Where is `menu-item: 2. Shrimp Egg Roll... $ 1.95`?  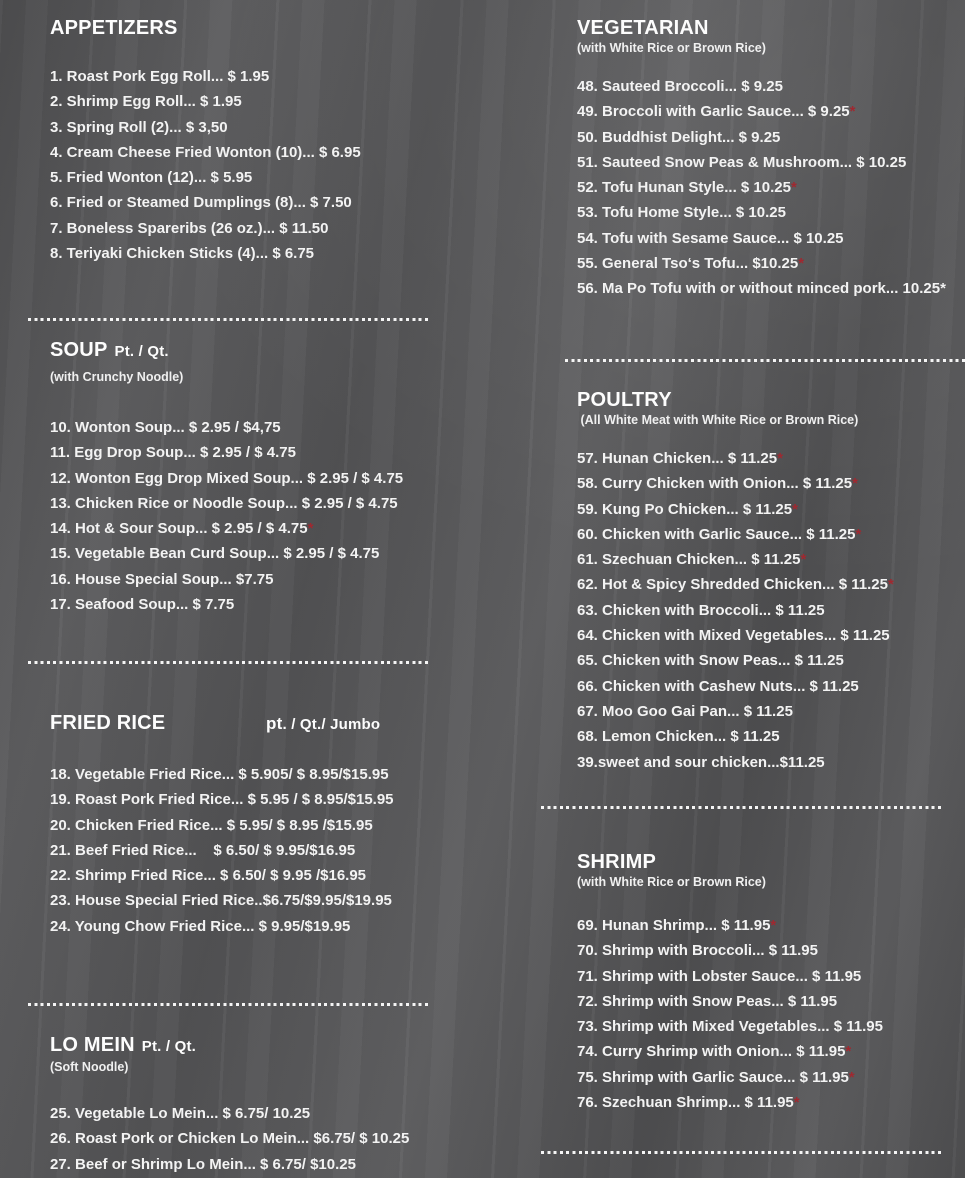 menu-item: 2. Shrimp Egg Roll... $ 1.95 is located at coordinates (260, 101).